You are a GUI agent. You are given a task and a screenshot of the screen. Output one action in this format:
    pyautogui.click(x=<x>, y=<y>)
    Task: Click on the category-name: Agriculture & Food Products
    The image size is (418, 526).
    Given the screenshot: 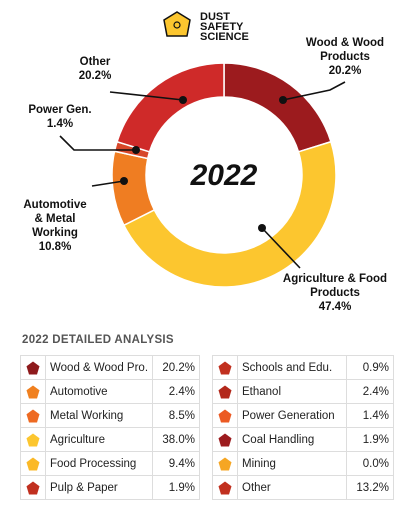 What is the action you would take?
    pyautogui.click(x=335, y=286)
    